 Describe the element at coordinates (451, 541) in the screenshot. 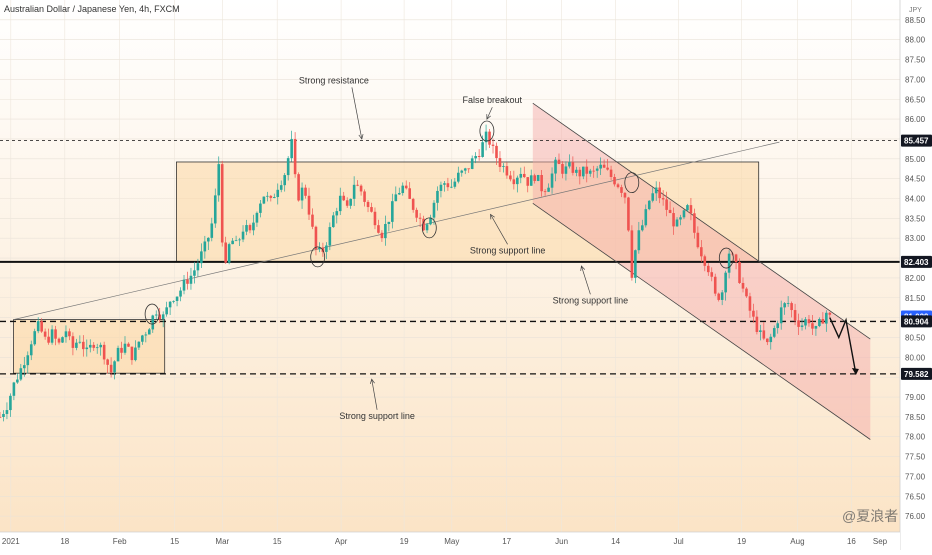

I see `x-tick-label: May` at that location.